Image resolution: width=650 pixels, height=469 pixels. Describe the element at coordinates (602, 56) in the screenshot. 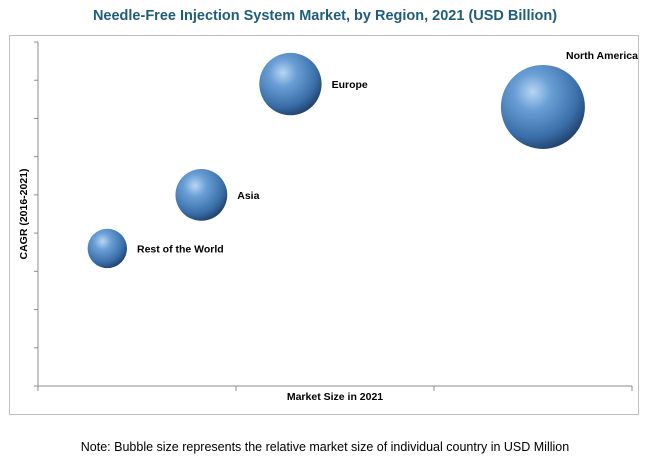

I see `bubble-label-north-america: North America` at that location.